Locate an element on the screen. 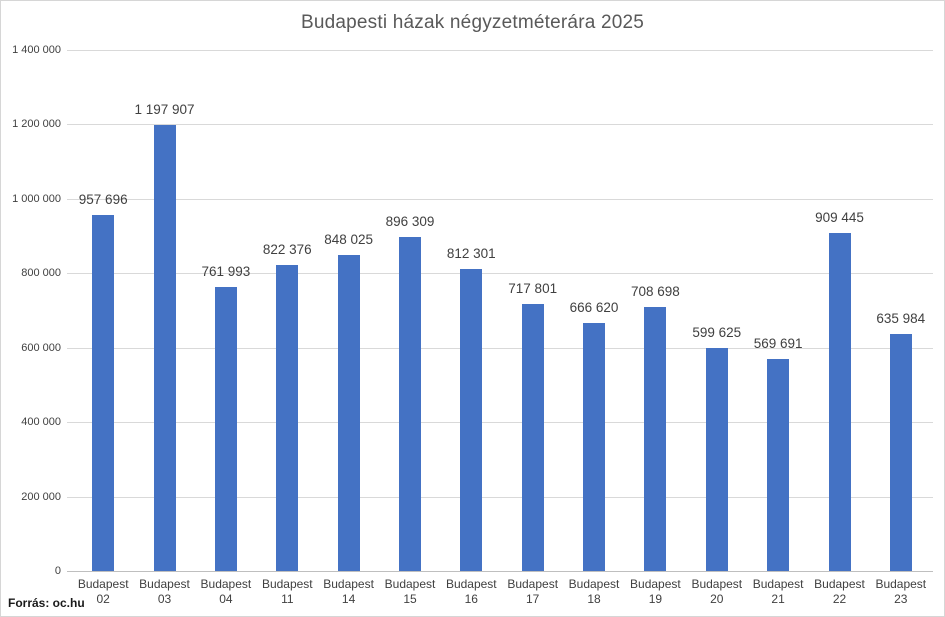 This screenshot has width=945, height=617. y-tick-label: 400 000 is located at coordinates (41, 422).